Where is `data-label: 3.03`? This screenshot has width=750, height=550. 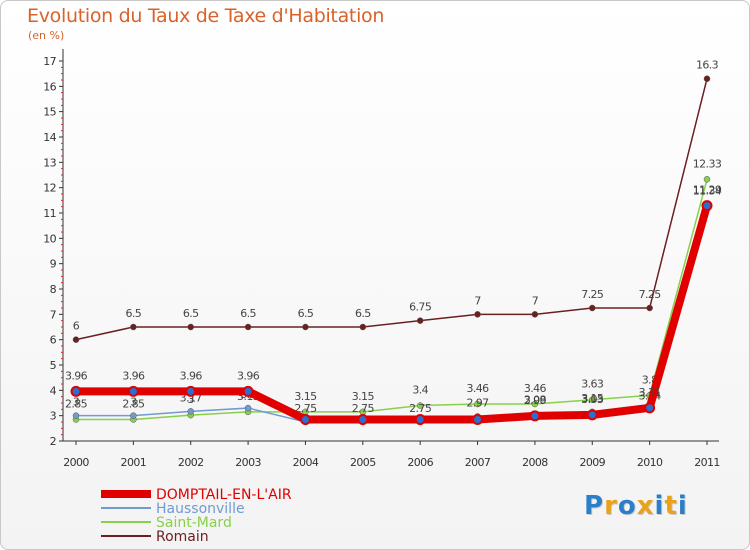
data-label: 3.03 is located at coordinates (592, 399).